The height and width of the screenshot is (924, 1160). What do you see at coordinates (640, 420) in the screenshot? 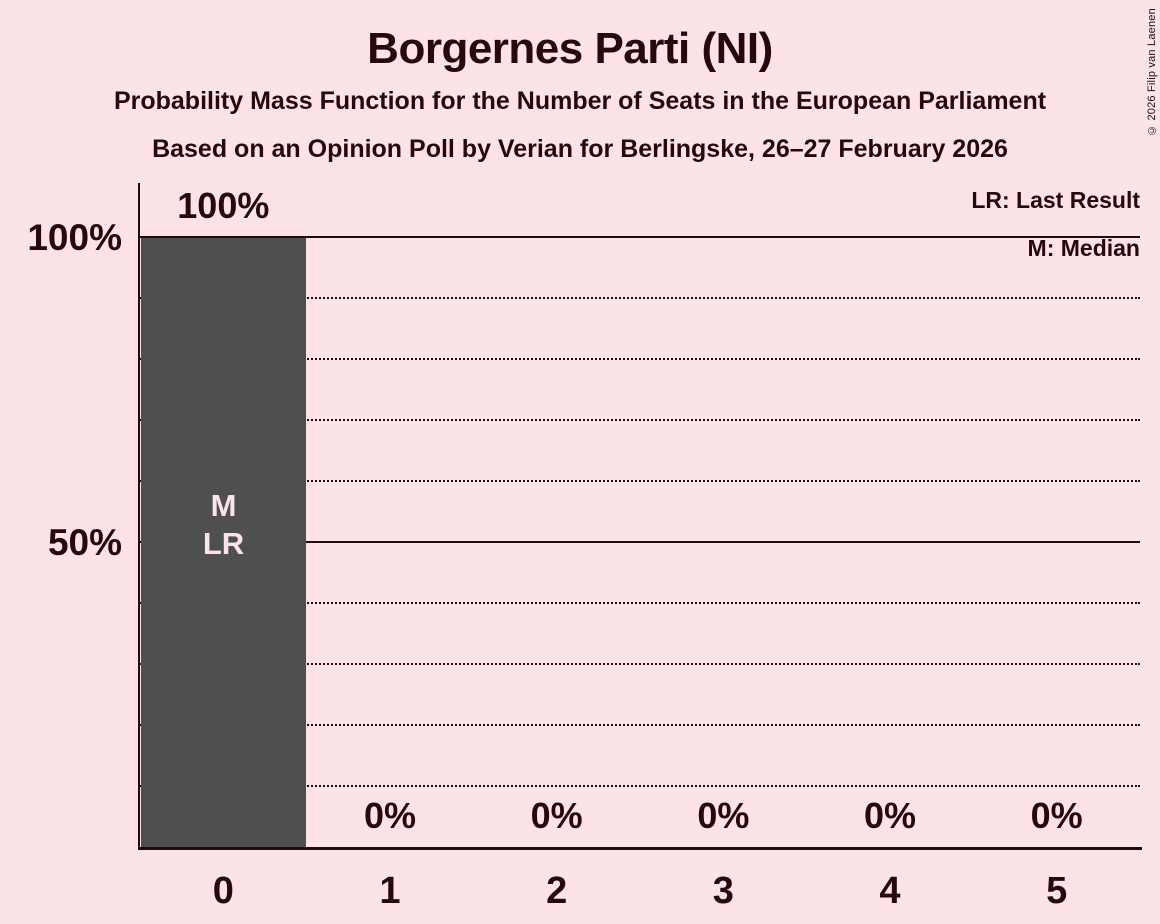
I see `gridline-70pct` at bounding box center [640, 420].